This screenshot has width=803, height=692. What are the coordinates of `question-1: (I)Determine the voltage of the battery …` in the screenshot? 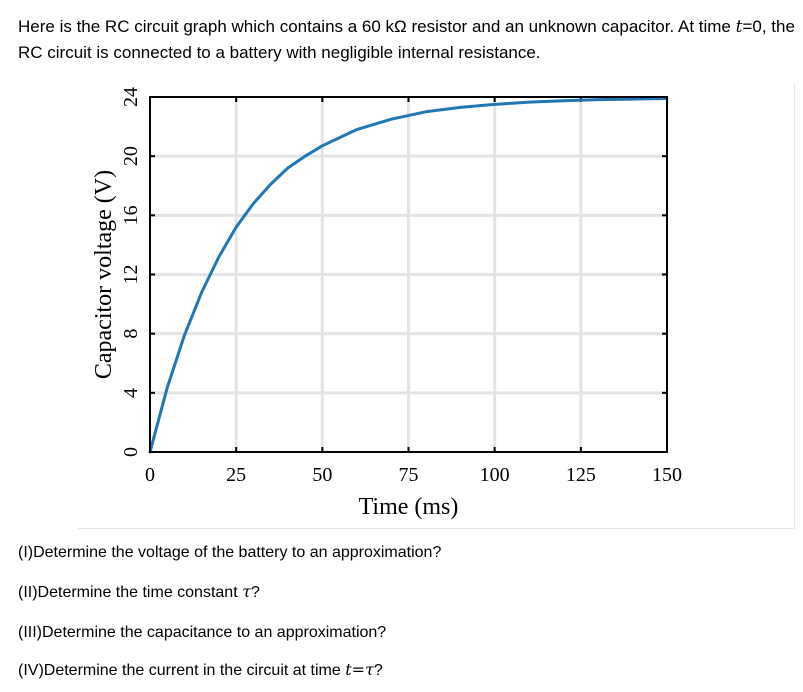 It's located at (229, 552).